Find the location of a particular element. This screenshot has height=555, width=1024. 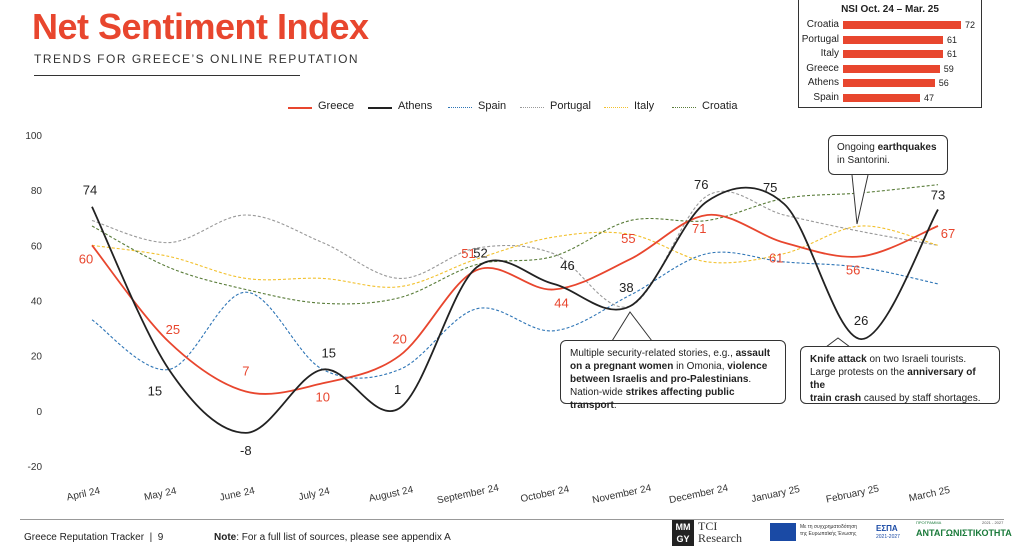

page-title: Net Sentiment Index is located at coordinates (200, 26).